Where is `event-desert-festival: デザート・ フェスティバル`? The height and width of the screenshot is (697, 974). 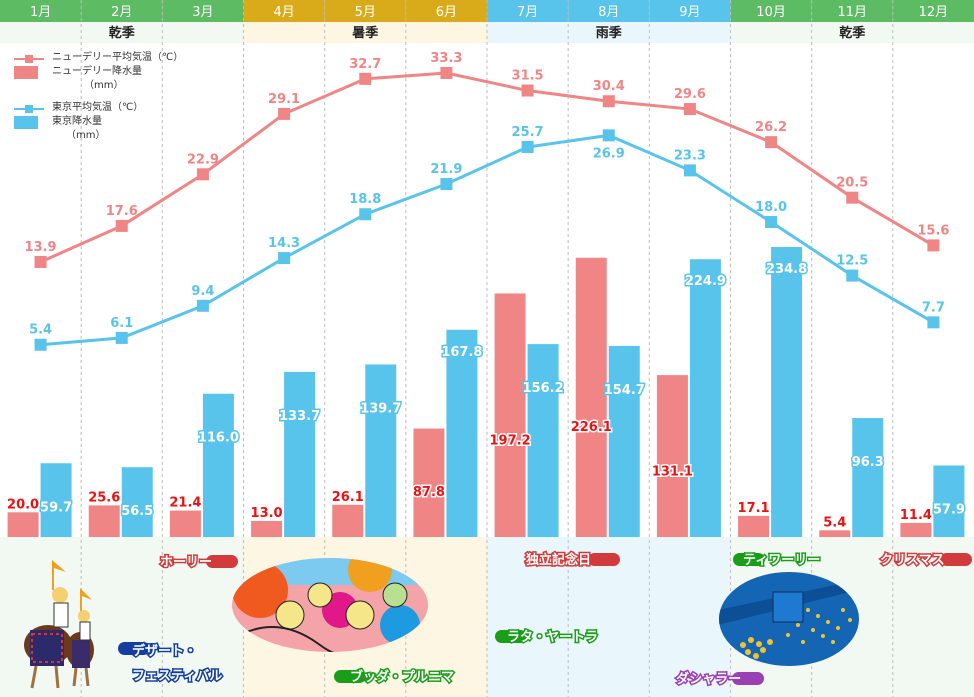
event-desert-festival: デザート・ フェスティバル is located at coordinates (171, 663).